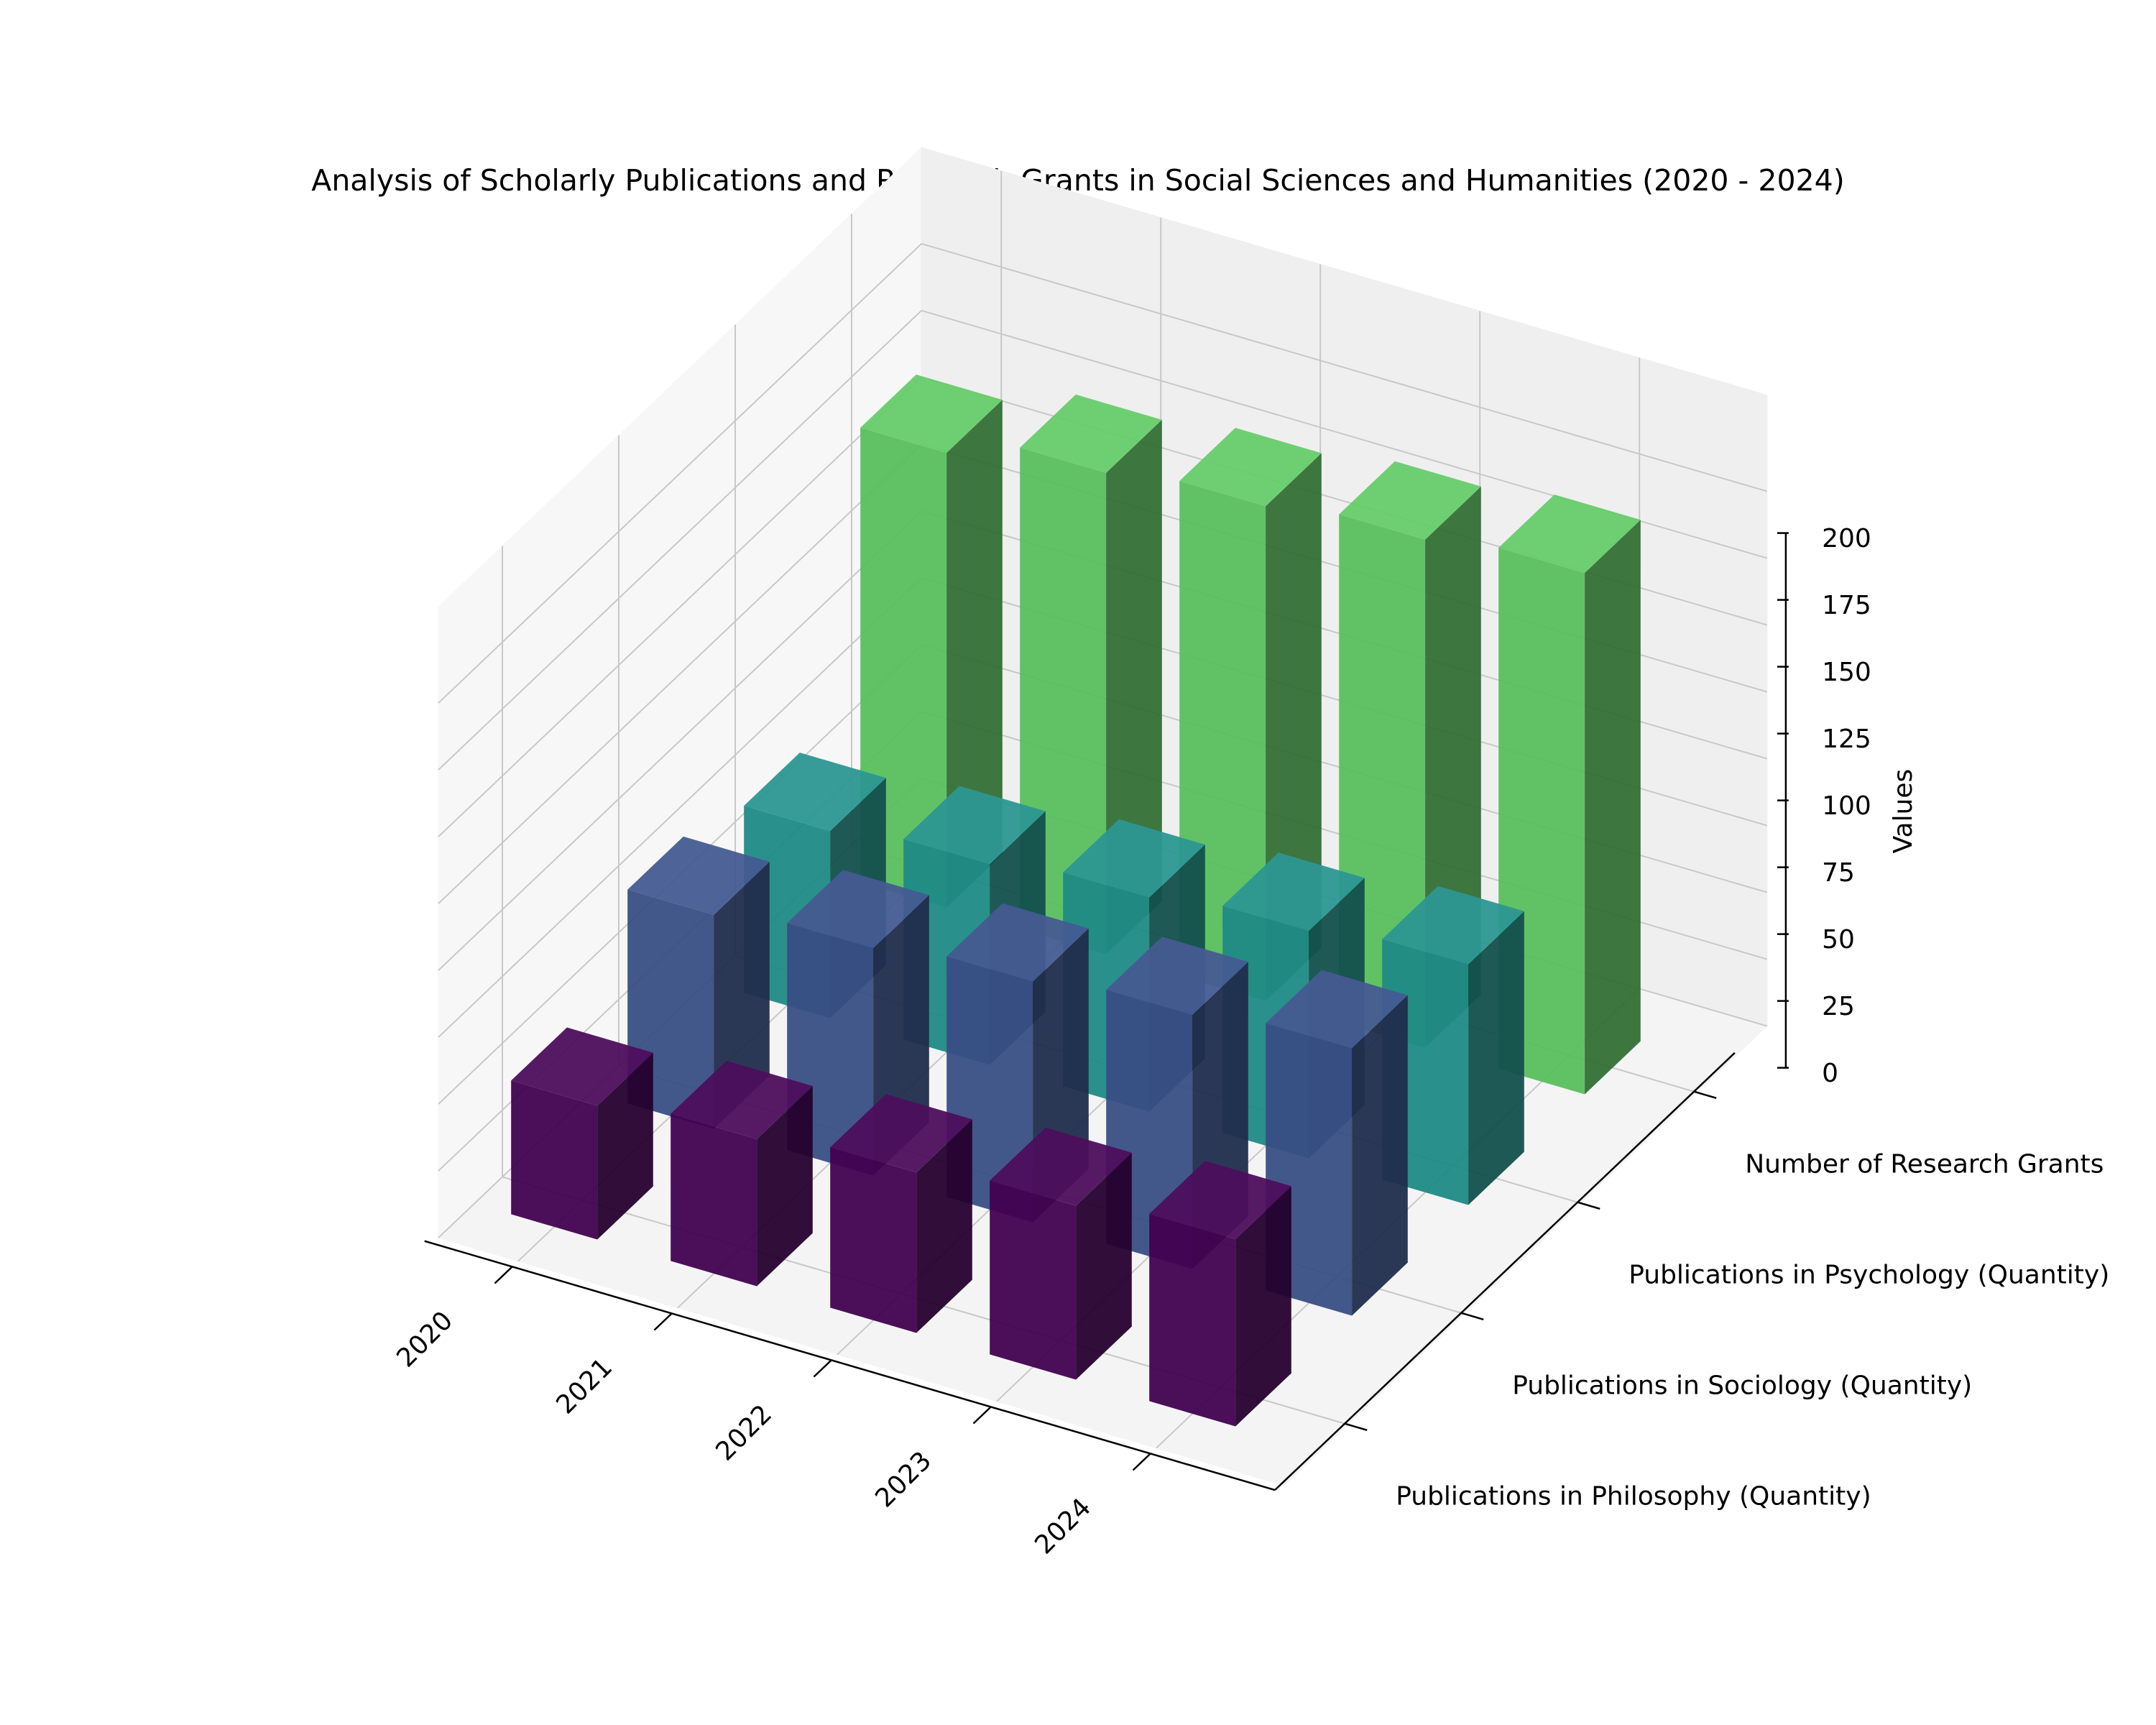 The width and height of the screenshot is (2156, 1725). I want to click on y-tick-label: Number of Research Grants, so click(1925, 1164).